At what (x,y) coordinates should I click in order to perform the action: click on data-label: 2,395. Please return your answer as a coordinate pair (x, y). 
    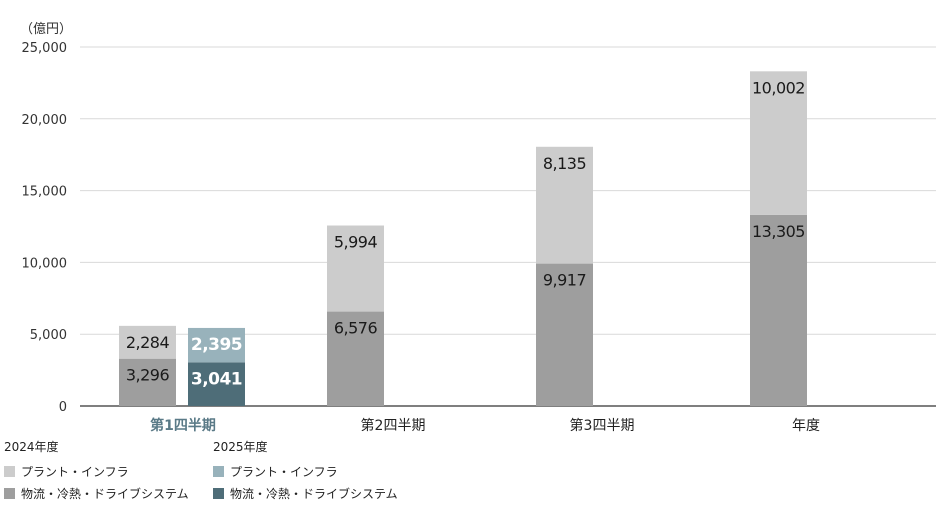
    Looking at the image, I should click on (216, 345).